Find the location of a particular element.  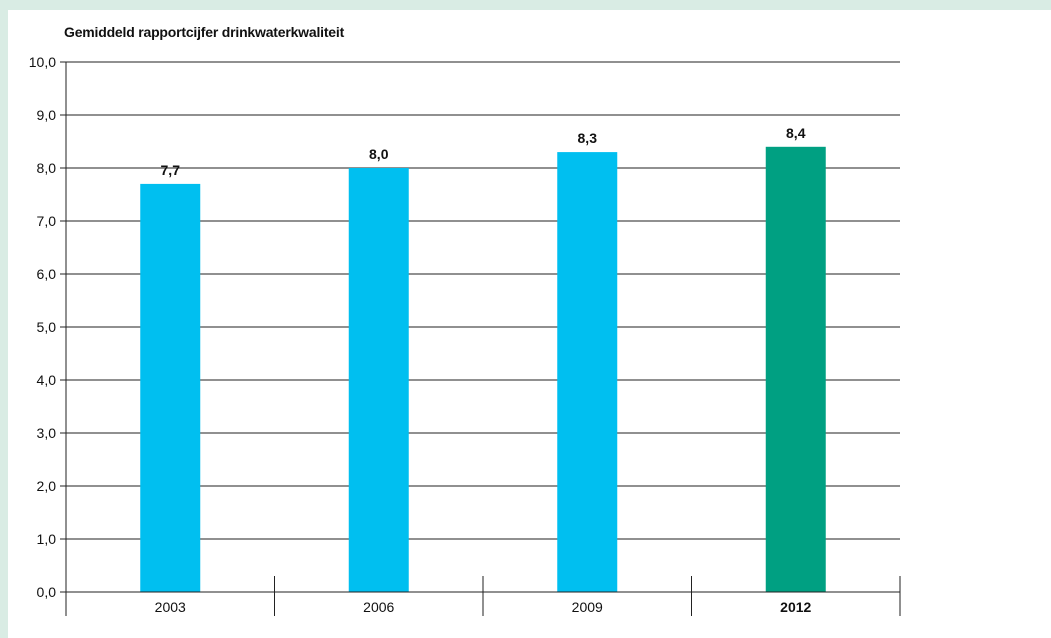

x-tick-label-2009: 2009 is located at coordinates (587, 607).